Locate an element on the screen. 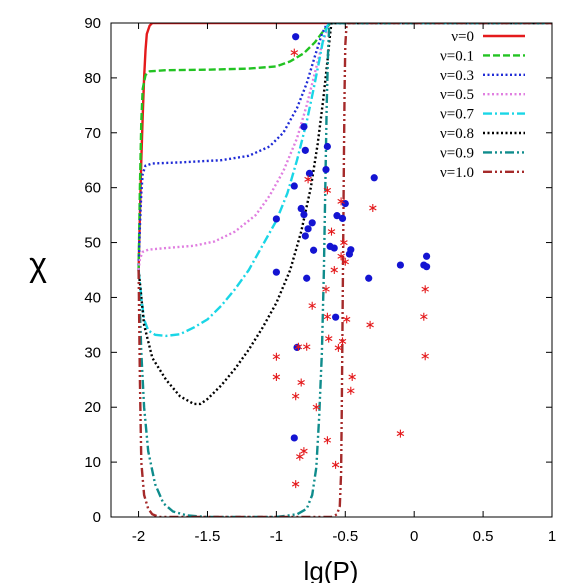 This screenshot has width=583, height=583. legend-label: ν=0.5 is located at coordinates (457, 95).